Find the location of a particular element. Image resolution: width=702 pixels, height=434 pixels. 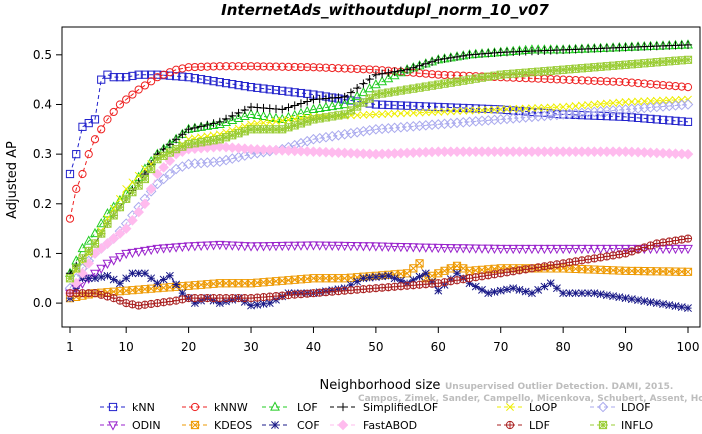

data-point-fastabod is located at coordinates (114, 238).